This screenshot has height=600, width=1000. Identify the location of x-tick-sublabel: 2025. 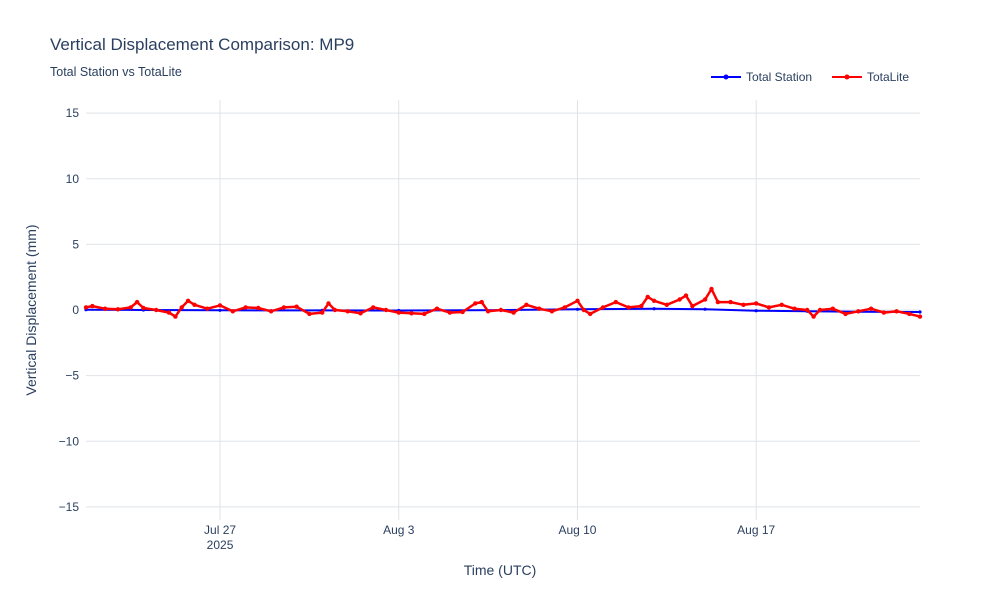
(220, 545).